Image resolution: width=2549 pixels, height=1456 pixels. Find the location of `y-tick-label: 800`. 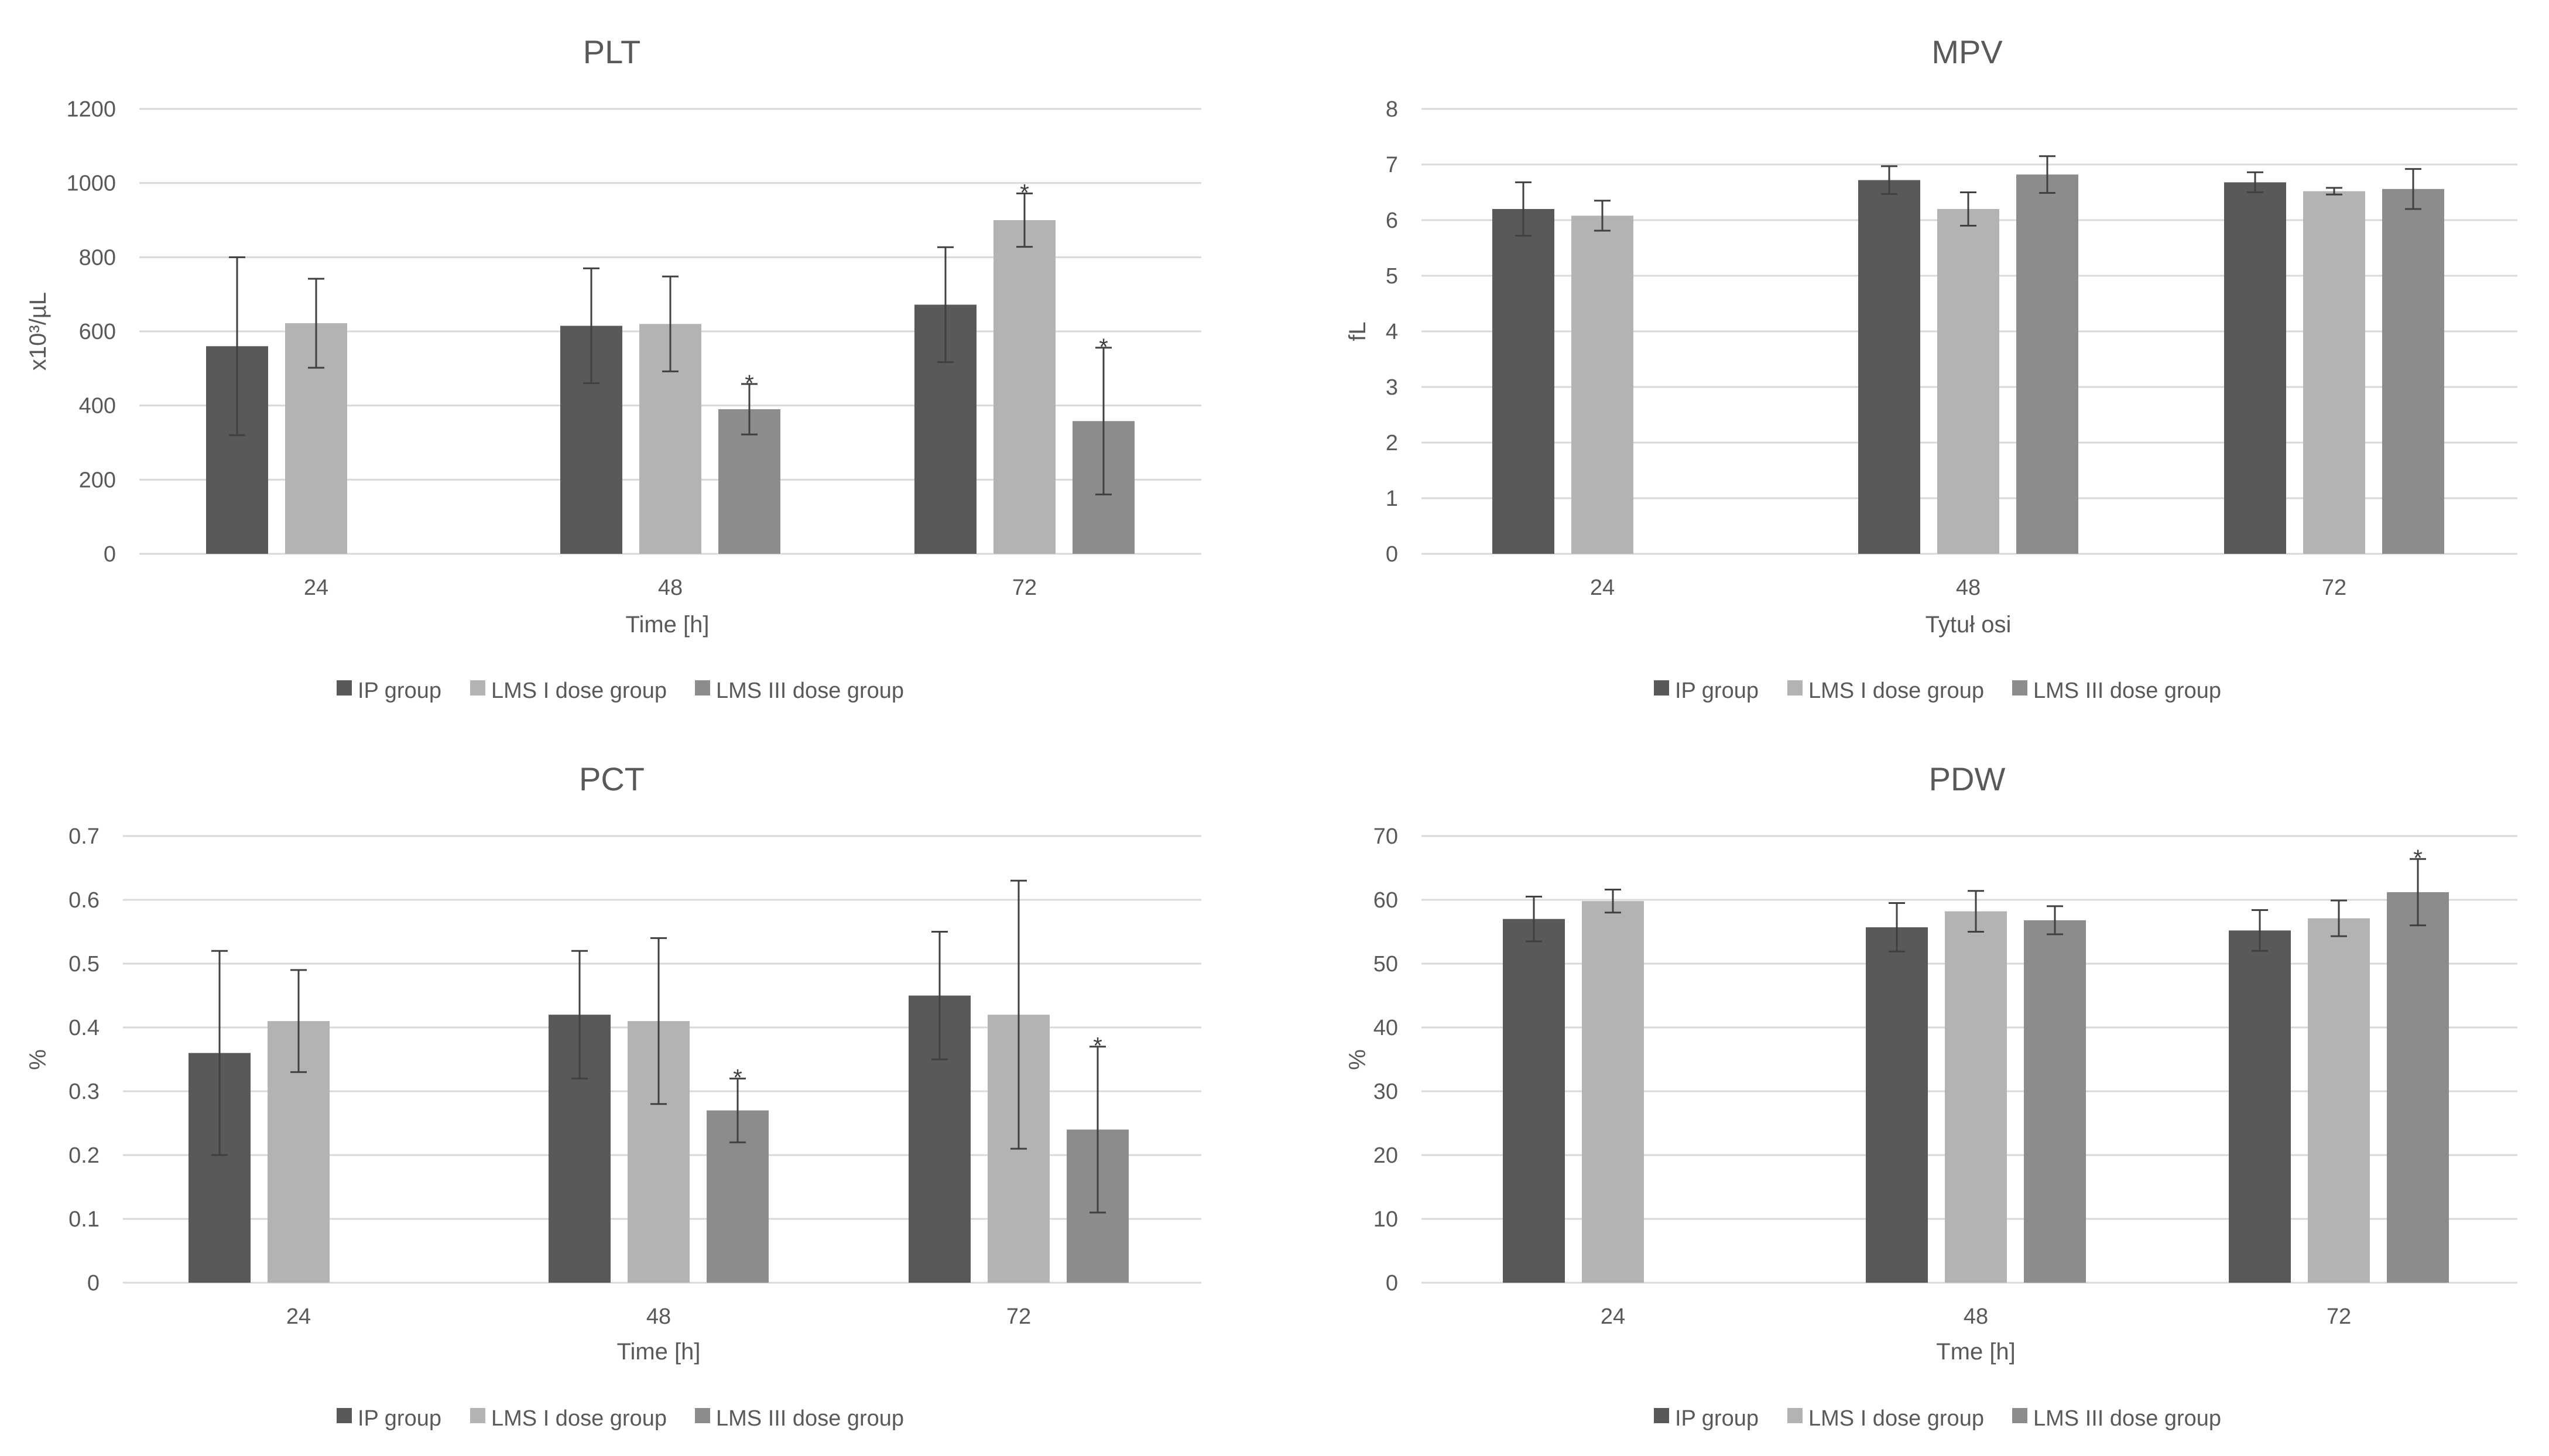

y-tick-label: 800 is located at coordinates (97, 257).